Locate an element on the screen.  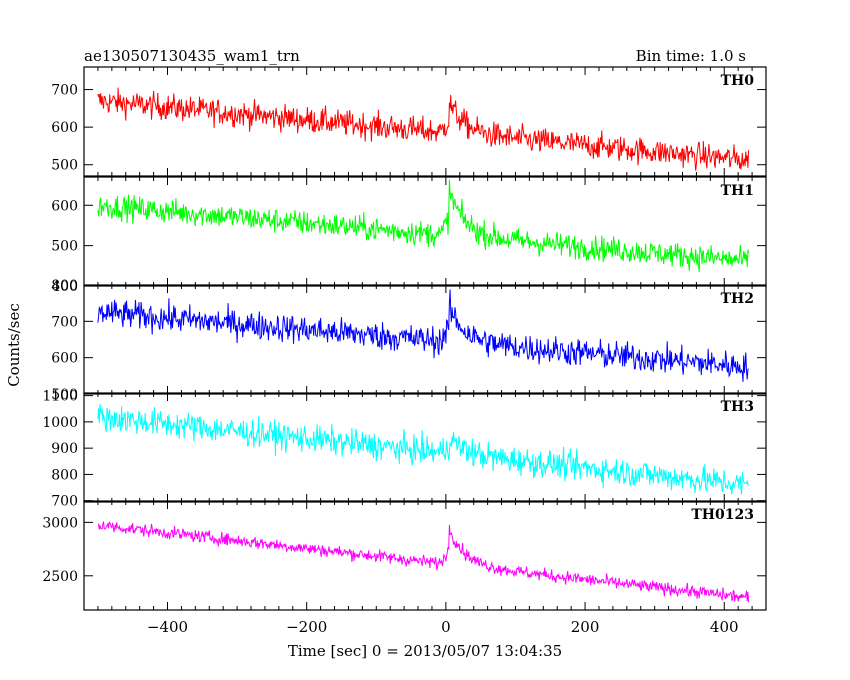
x-tick-label: −200 is located at coordinates (306, 627).